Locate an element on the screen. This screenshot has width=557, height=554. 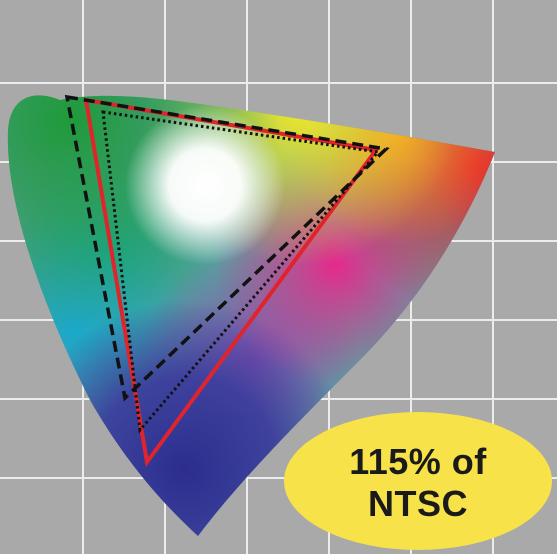
badge-line-2: NTSC is located at coordinates (418, 503).